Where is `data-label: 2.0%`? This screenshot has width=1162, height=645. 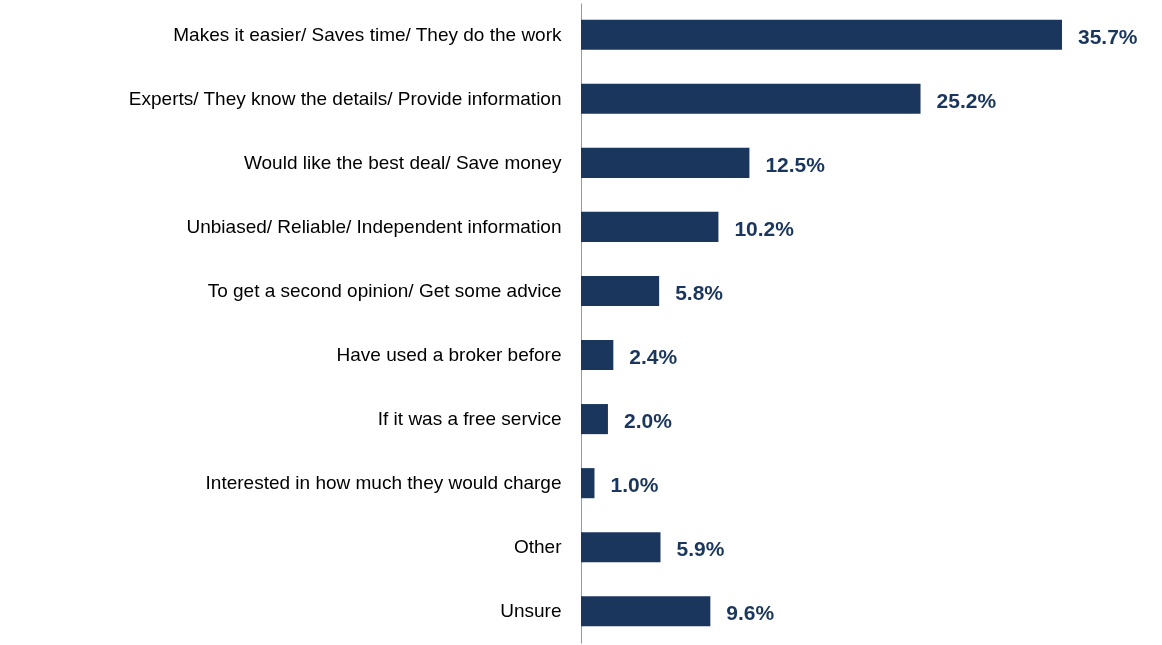
data-label: 2.0% is located at coordinates (648, 421).